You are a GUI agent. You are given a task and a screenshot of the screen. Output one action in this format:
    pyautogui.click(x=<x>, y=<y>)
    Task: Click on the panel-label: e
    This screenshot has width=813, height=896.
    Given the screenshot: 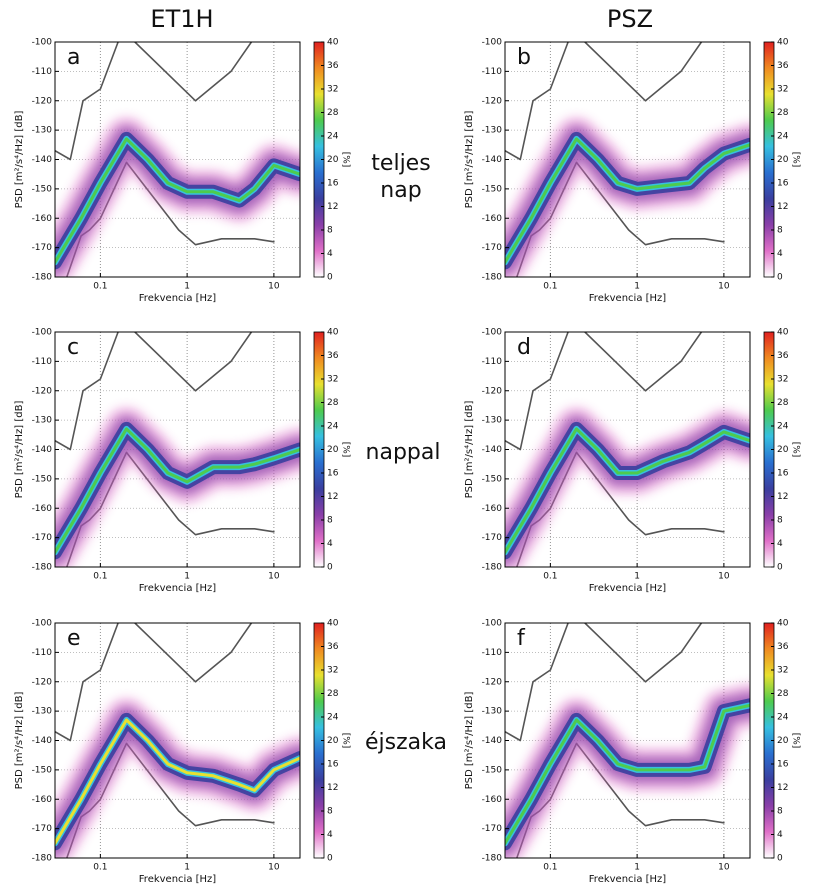 What is the action you would take?
    pyautogui.click(x=74, y=638)
    